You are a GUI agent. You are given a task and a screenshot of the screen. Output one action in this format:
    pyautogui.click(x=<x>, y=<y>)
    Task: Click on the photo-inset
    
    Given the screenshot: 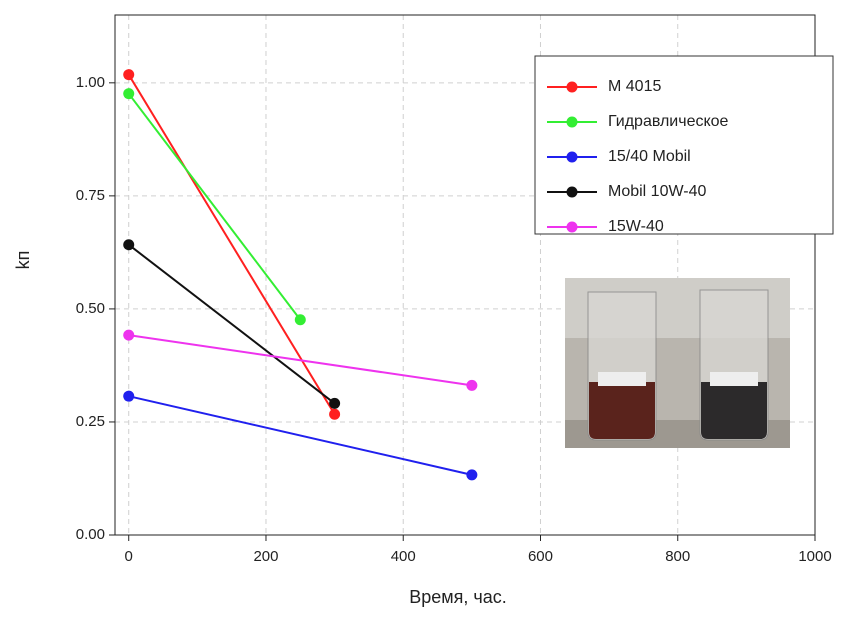 What is the action you would take?
    pyautogui.click(x=677, y=363)
    